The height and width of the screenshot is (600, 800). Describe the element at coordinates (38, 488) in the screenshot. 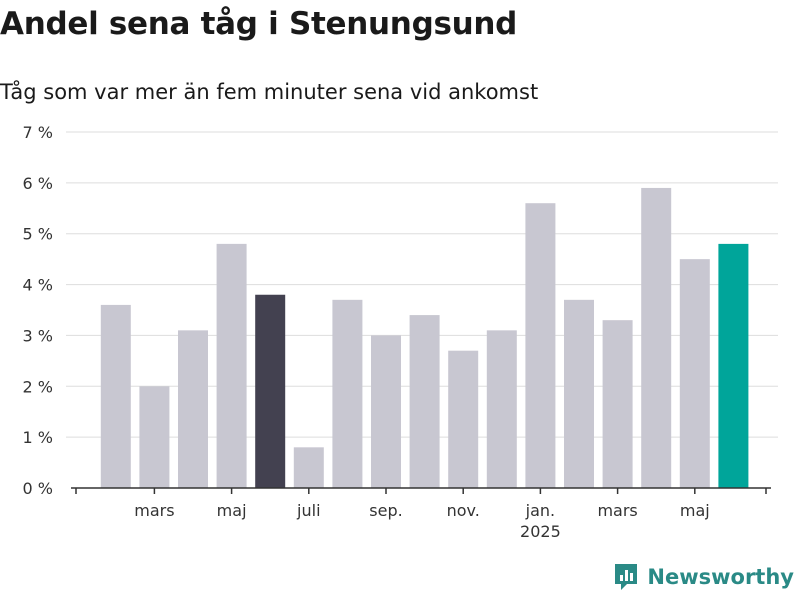

I see `y-tick-label: 0 %` at that location.